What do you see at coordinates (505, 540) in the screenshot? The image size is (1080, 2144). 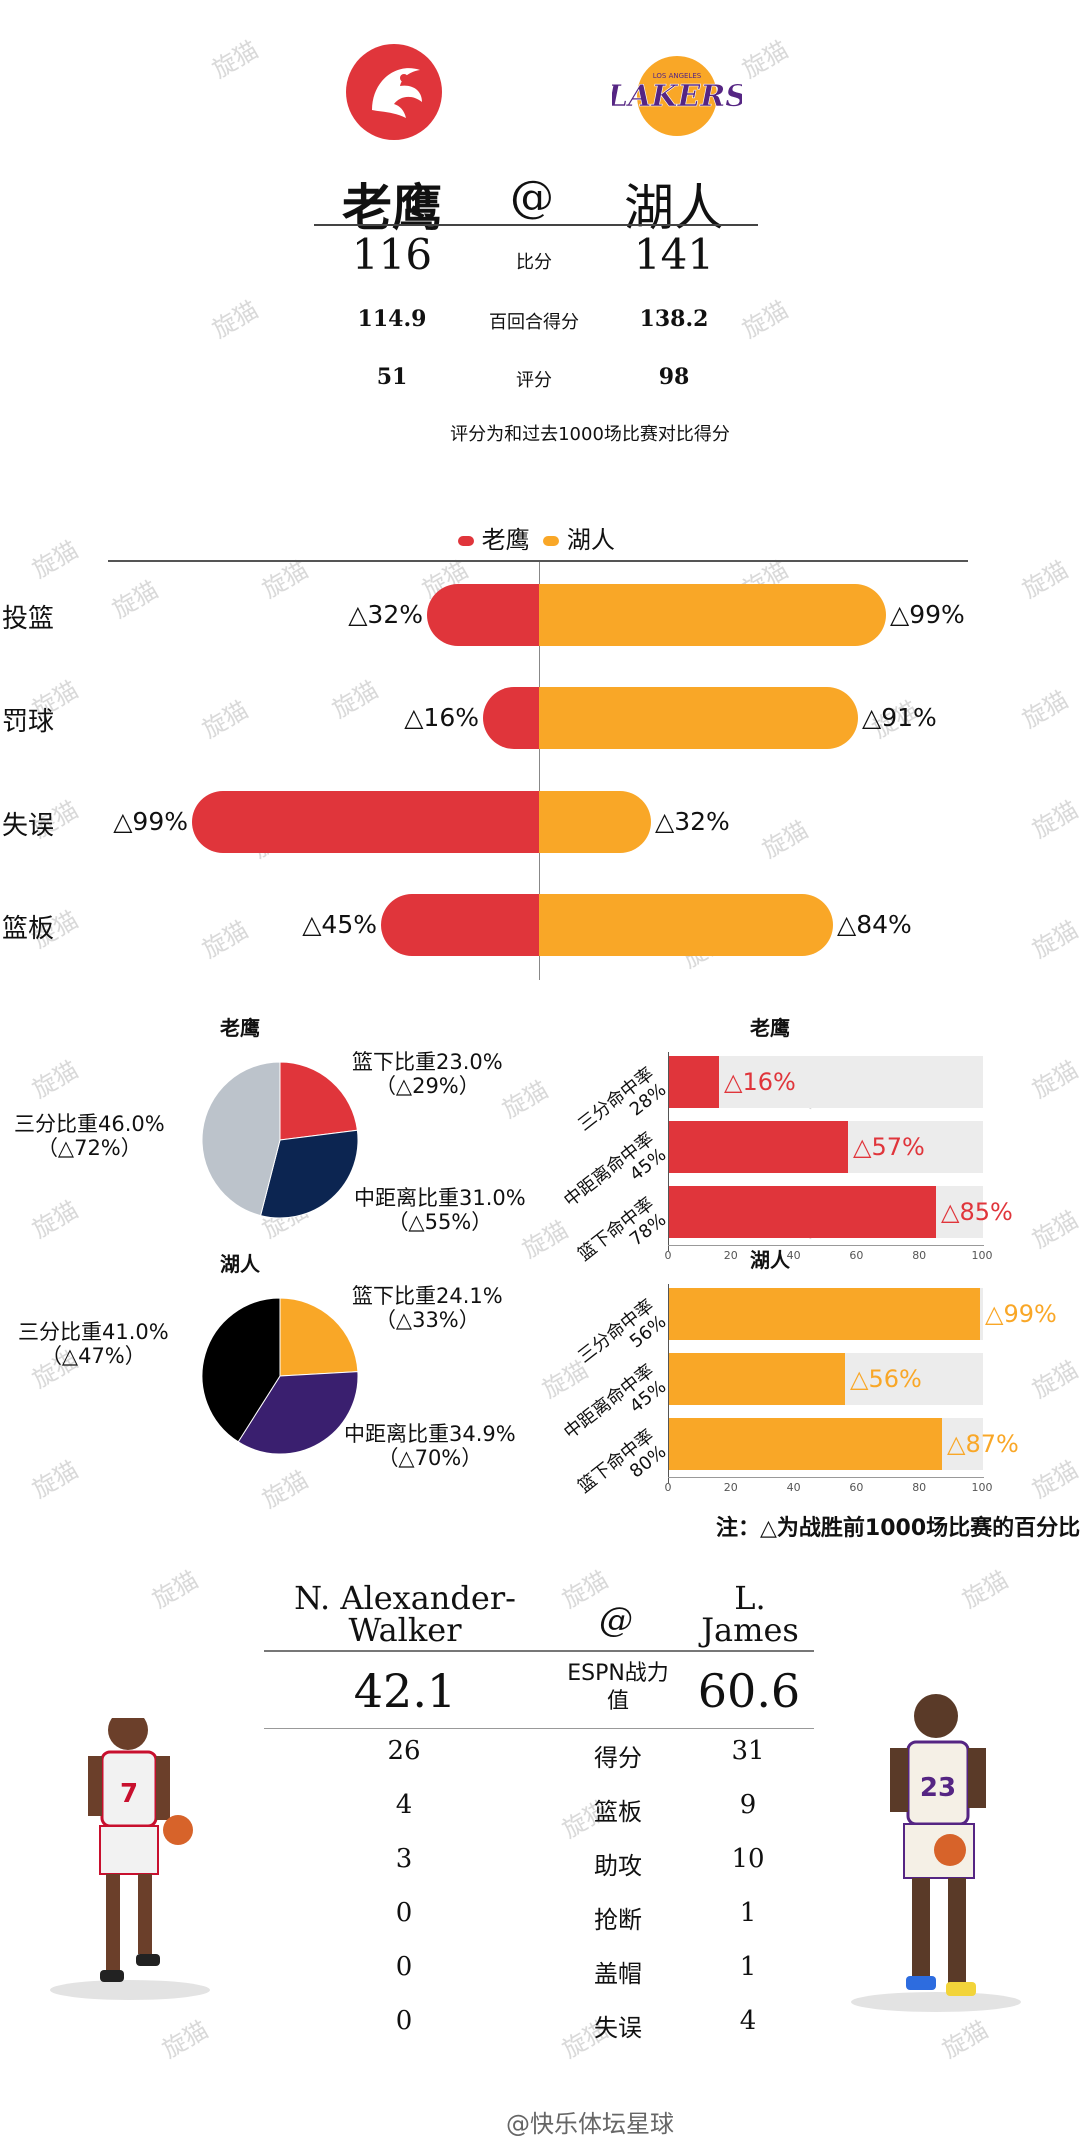 I see `legend-label-hawks: 老鹰` at bounding box center [505, 540].